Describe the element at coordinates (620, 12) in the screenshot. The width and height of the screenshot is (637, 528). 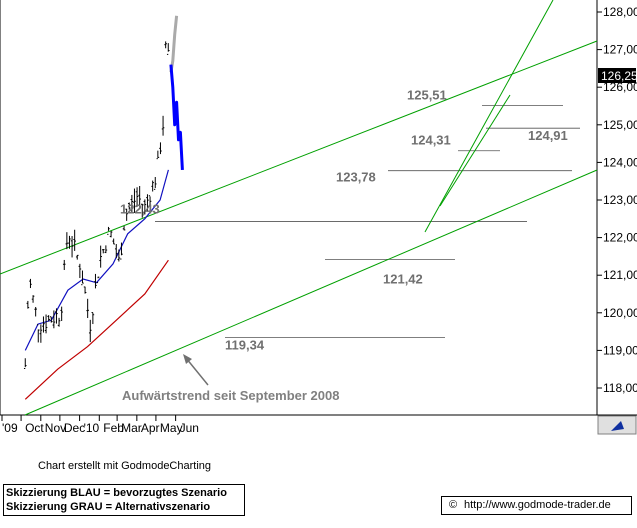
I see `y-tick-label: 128,00` at that location.